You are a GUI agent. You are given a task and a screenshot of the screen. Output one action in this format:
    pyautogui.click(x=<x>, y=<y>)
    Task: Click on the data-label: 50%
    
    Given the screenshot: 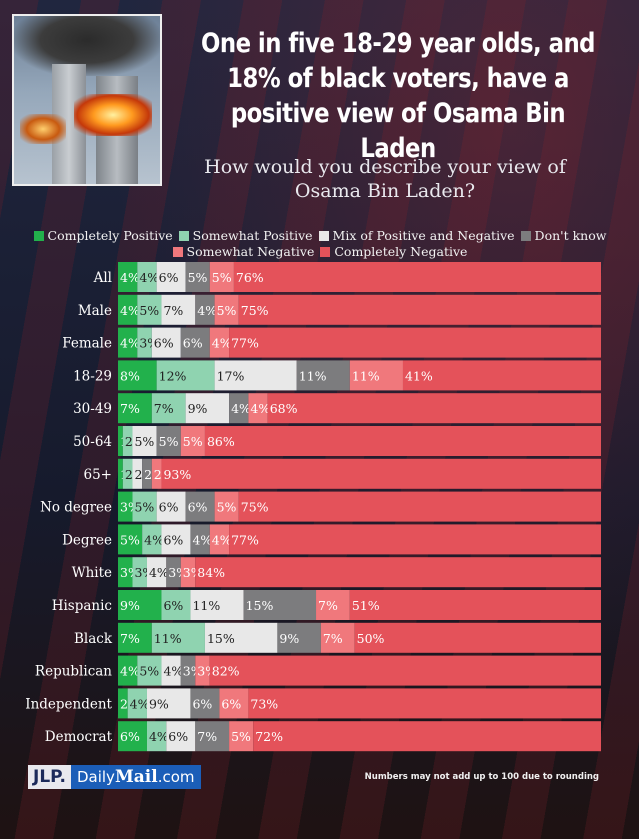 What is the action you would take?
    pyautogui.click(x=371, y=638)
    